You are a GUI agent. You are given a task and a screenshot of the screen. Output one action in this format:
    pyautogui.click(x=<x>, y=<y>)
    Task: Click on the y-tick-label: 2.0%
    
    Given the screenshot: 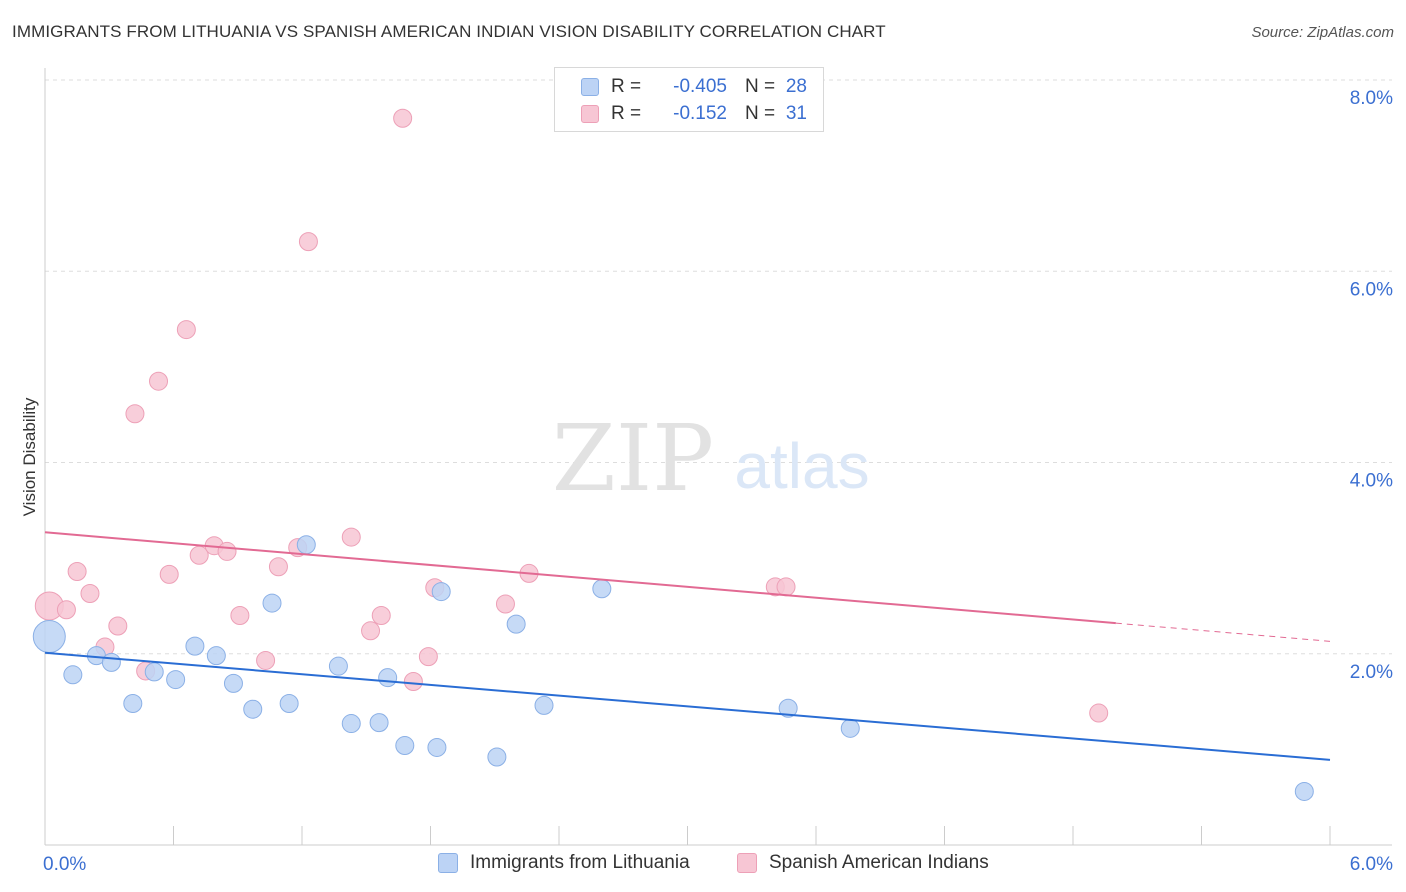 What is the action you would take?
    pyautogui.click(x=1371, y=672)
    